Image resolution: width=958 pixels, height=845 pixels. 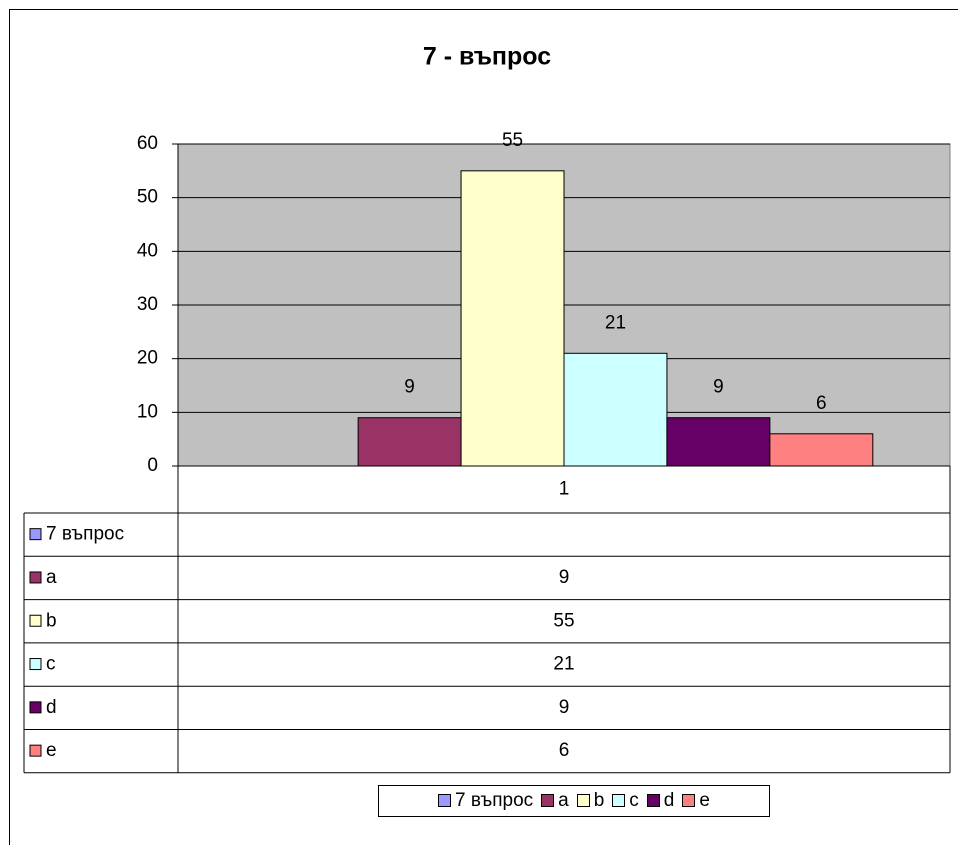 I want to click on legend-item: d, so click(x=660, y=801).